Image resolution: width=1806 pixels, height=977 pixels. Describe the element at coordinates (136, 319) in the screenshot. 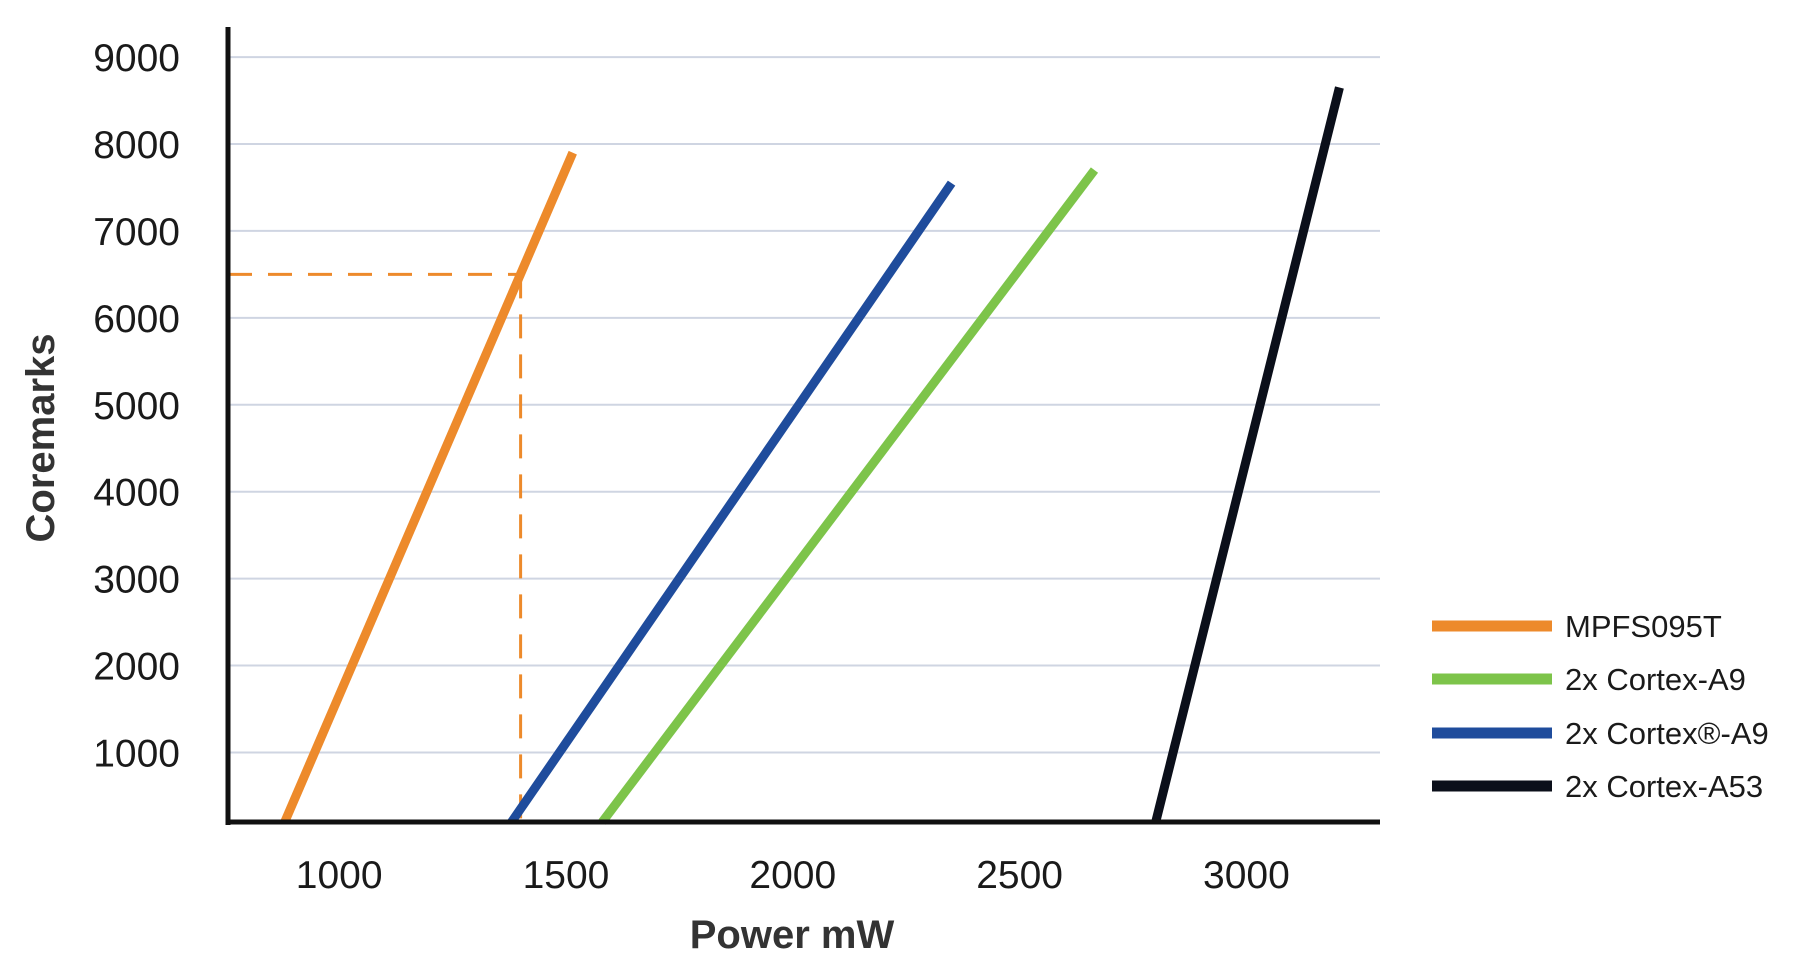

I see `y-tick-label: 6000` at that location.